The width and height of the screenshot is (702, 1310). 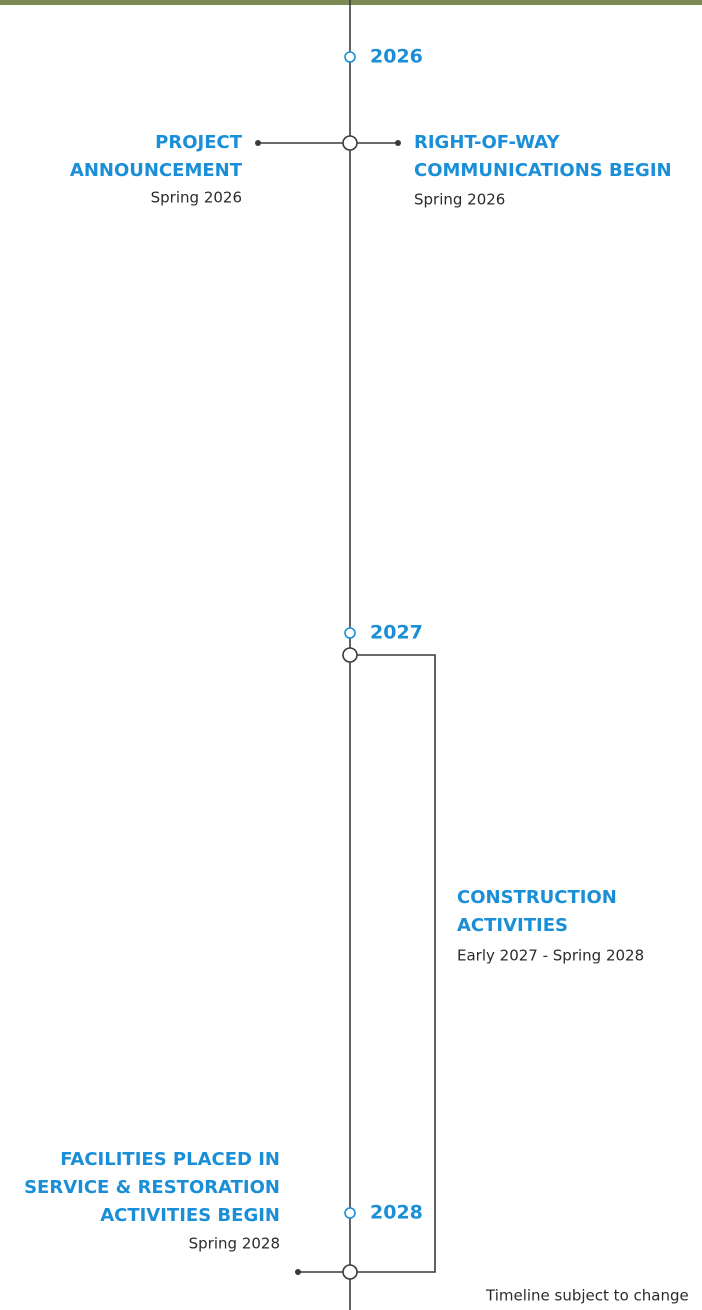 What do you see at coordinates (537, 897) in the screenshot?
I see `event-title: CONSTRUCTION` at bounding box center [537, 897].